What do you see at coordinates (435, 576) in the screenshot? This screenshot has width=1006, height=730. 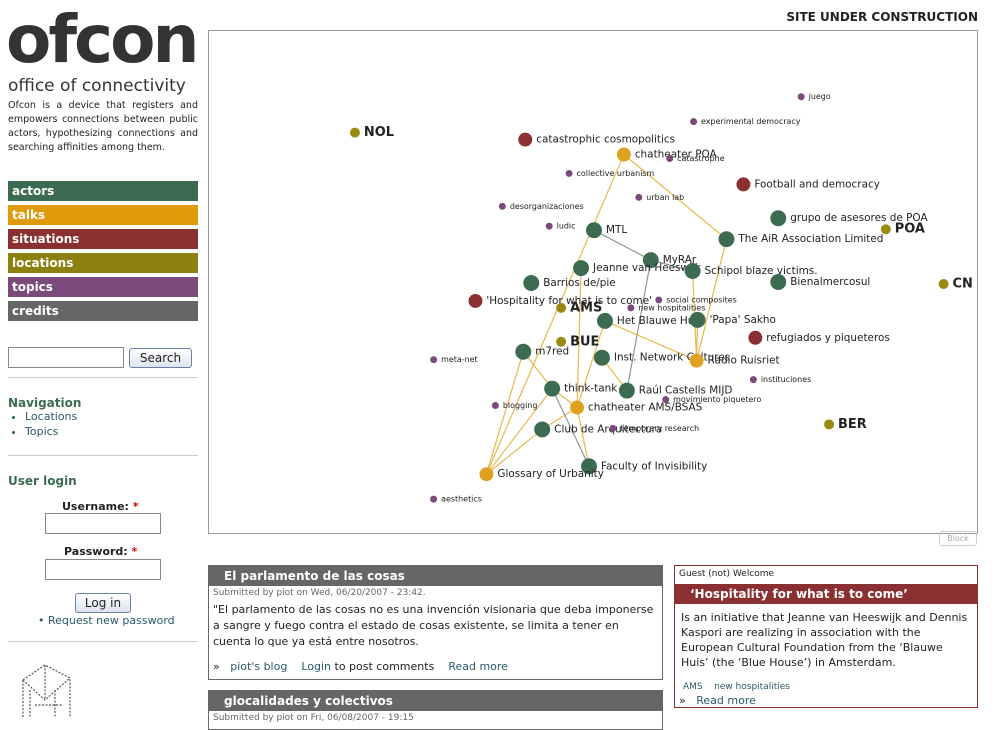 I see `article-title: El parlamento de las cosas` at bounding box center [435, 576].